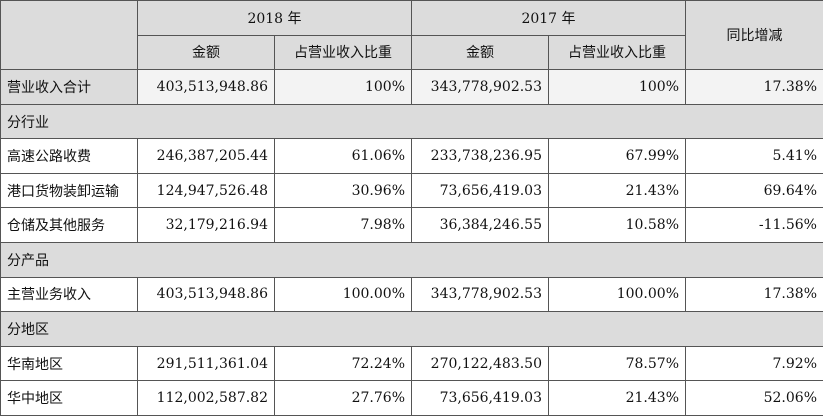 The image size is (823, 416). Describe the element at coordinates (206, 52) in the screenshot. I see `header-amount-2018: 金额` at that location.